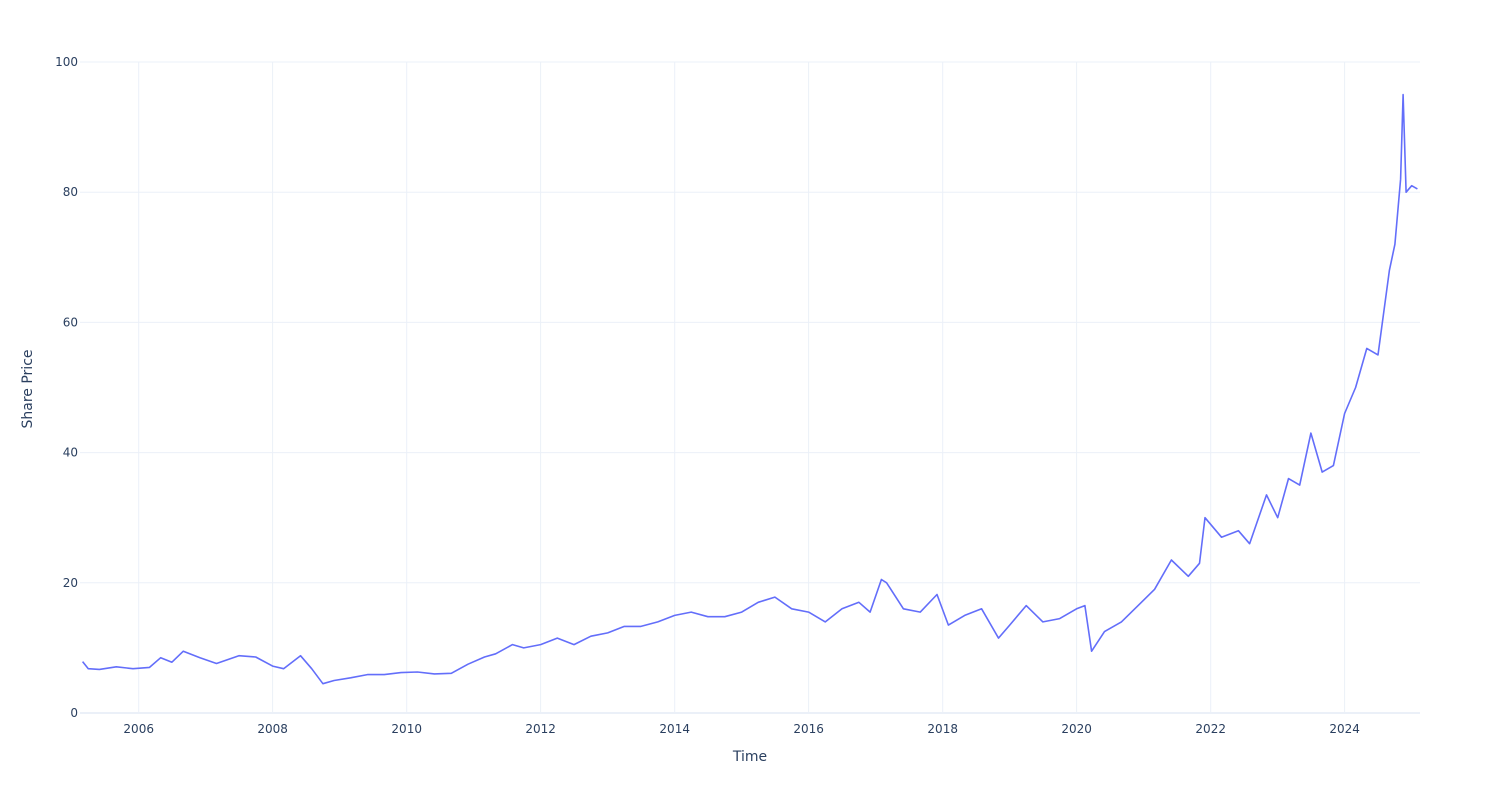  Describe the element at coordinates (808, 729) in the screenshot. I see `x-tick-label: 2016` at that location.